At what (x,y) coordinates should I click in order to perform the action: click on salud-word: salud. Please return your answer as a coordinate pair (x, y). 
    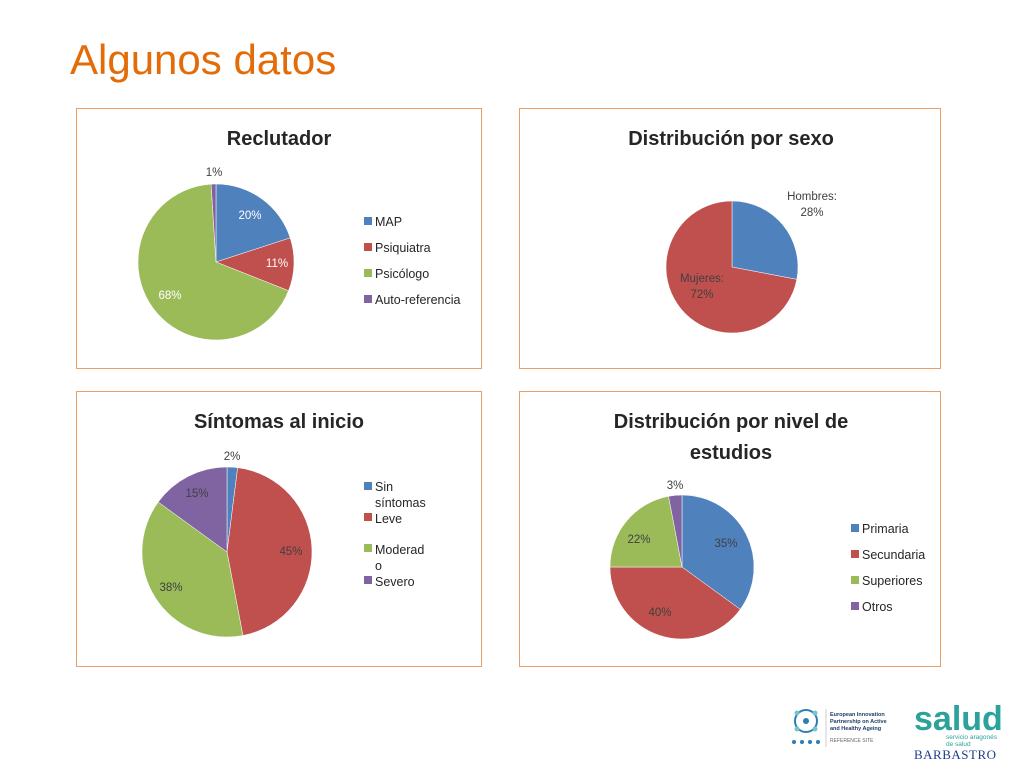
    Looking at the image, I should click on (958, 719).